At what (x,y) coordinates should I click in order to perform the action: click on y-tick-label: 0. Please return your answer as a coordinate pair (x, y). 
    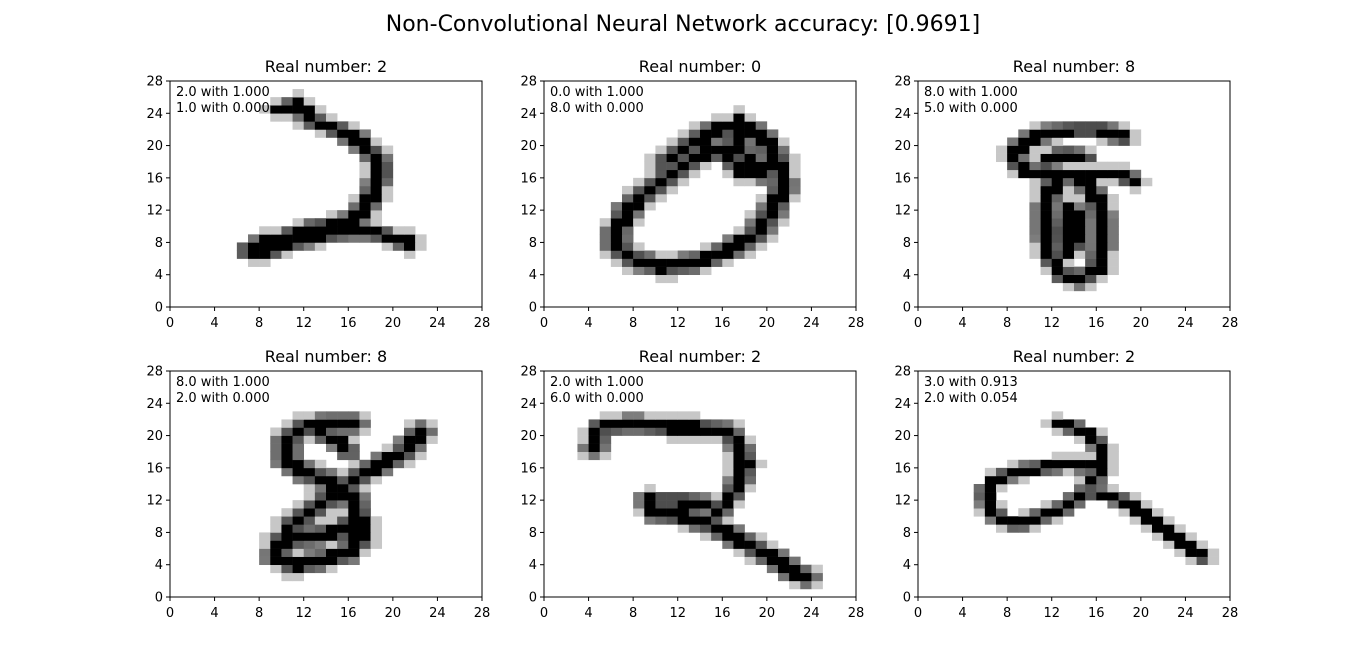
    Looking at the image, I should click on (533, 598).